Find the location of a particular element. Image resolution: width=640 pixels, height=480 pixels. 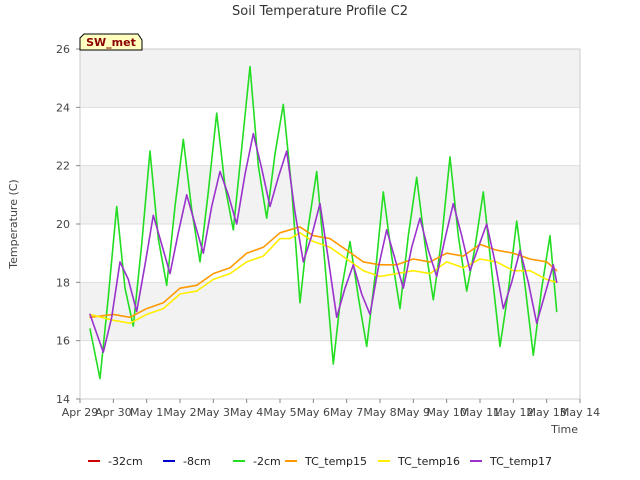

x-tick-label: Apr 30 is located at coordinates (113, 412).